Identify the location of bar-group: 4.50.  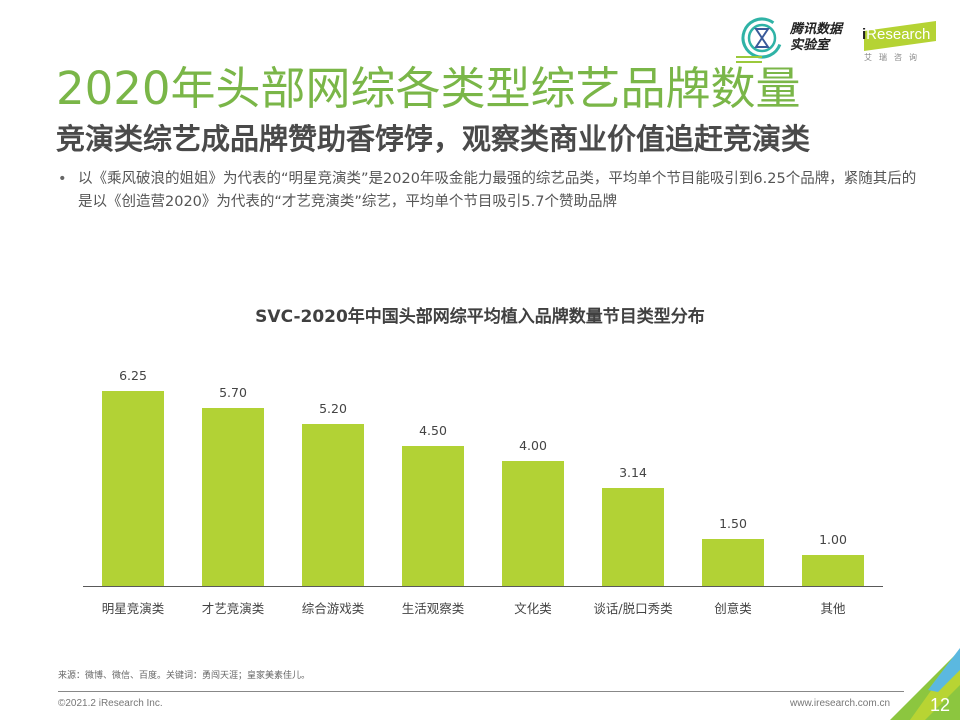
(433, 463).